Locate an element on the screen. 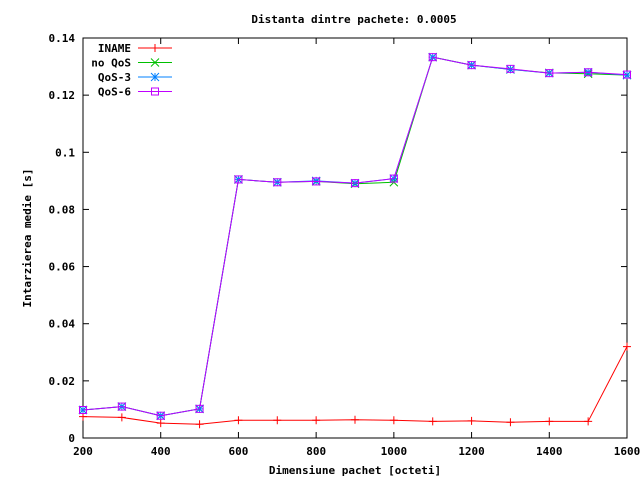 This screenshot has width=640, height=480. x-tick-label: 1000 is located at coordinates (394, 451).